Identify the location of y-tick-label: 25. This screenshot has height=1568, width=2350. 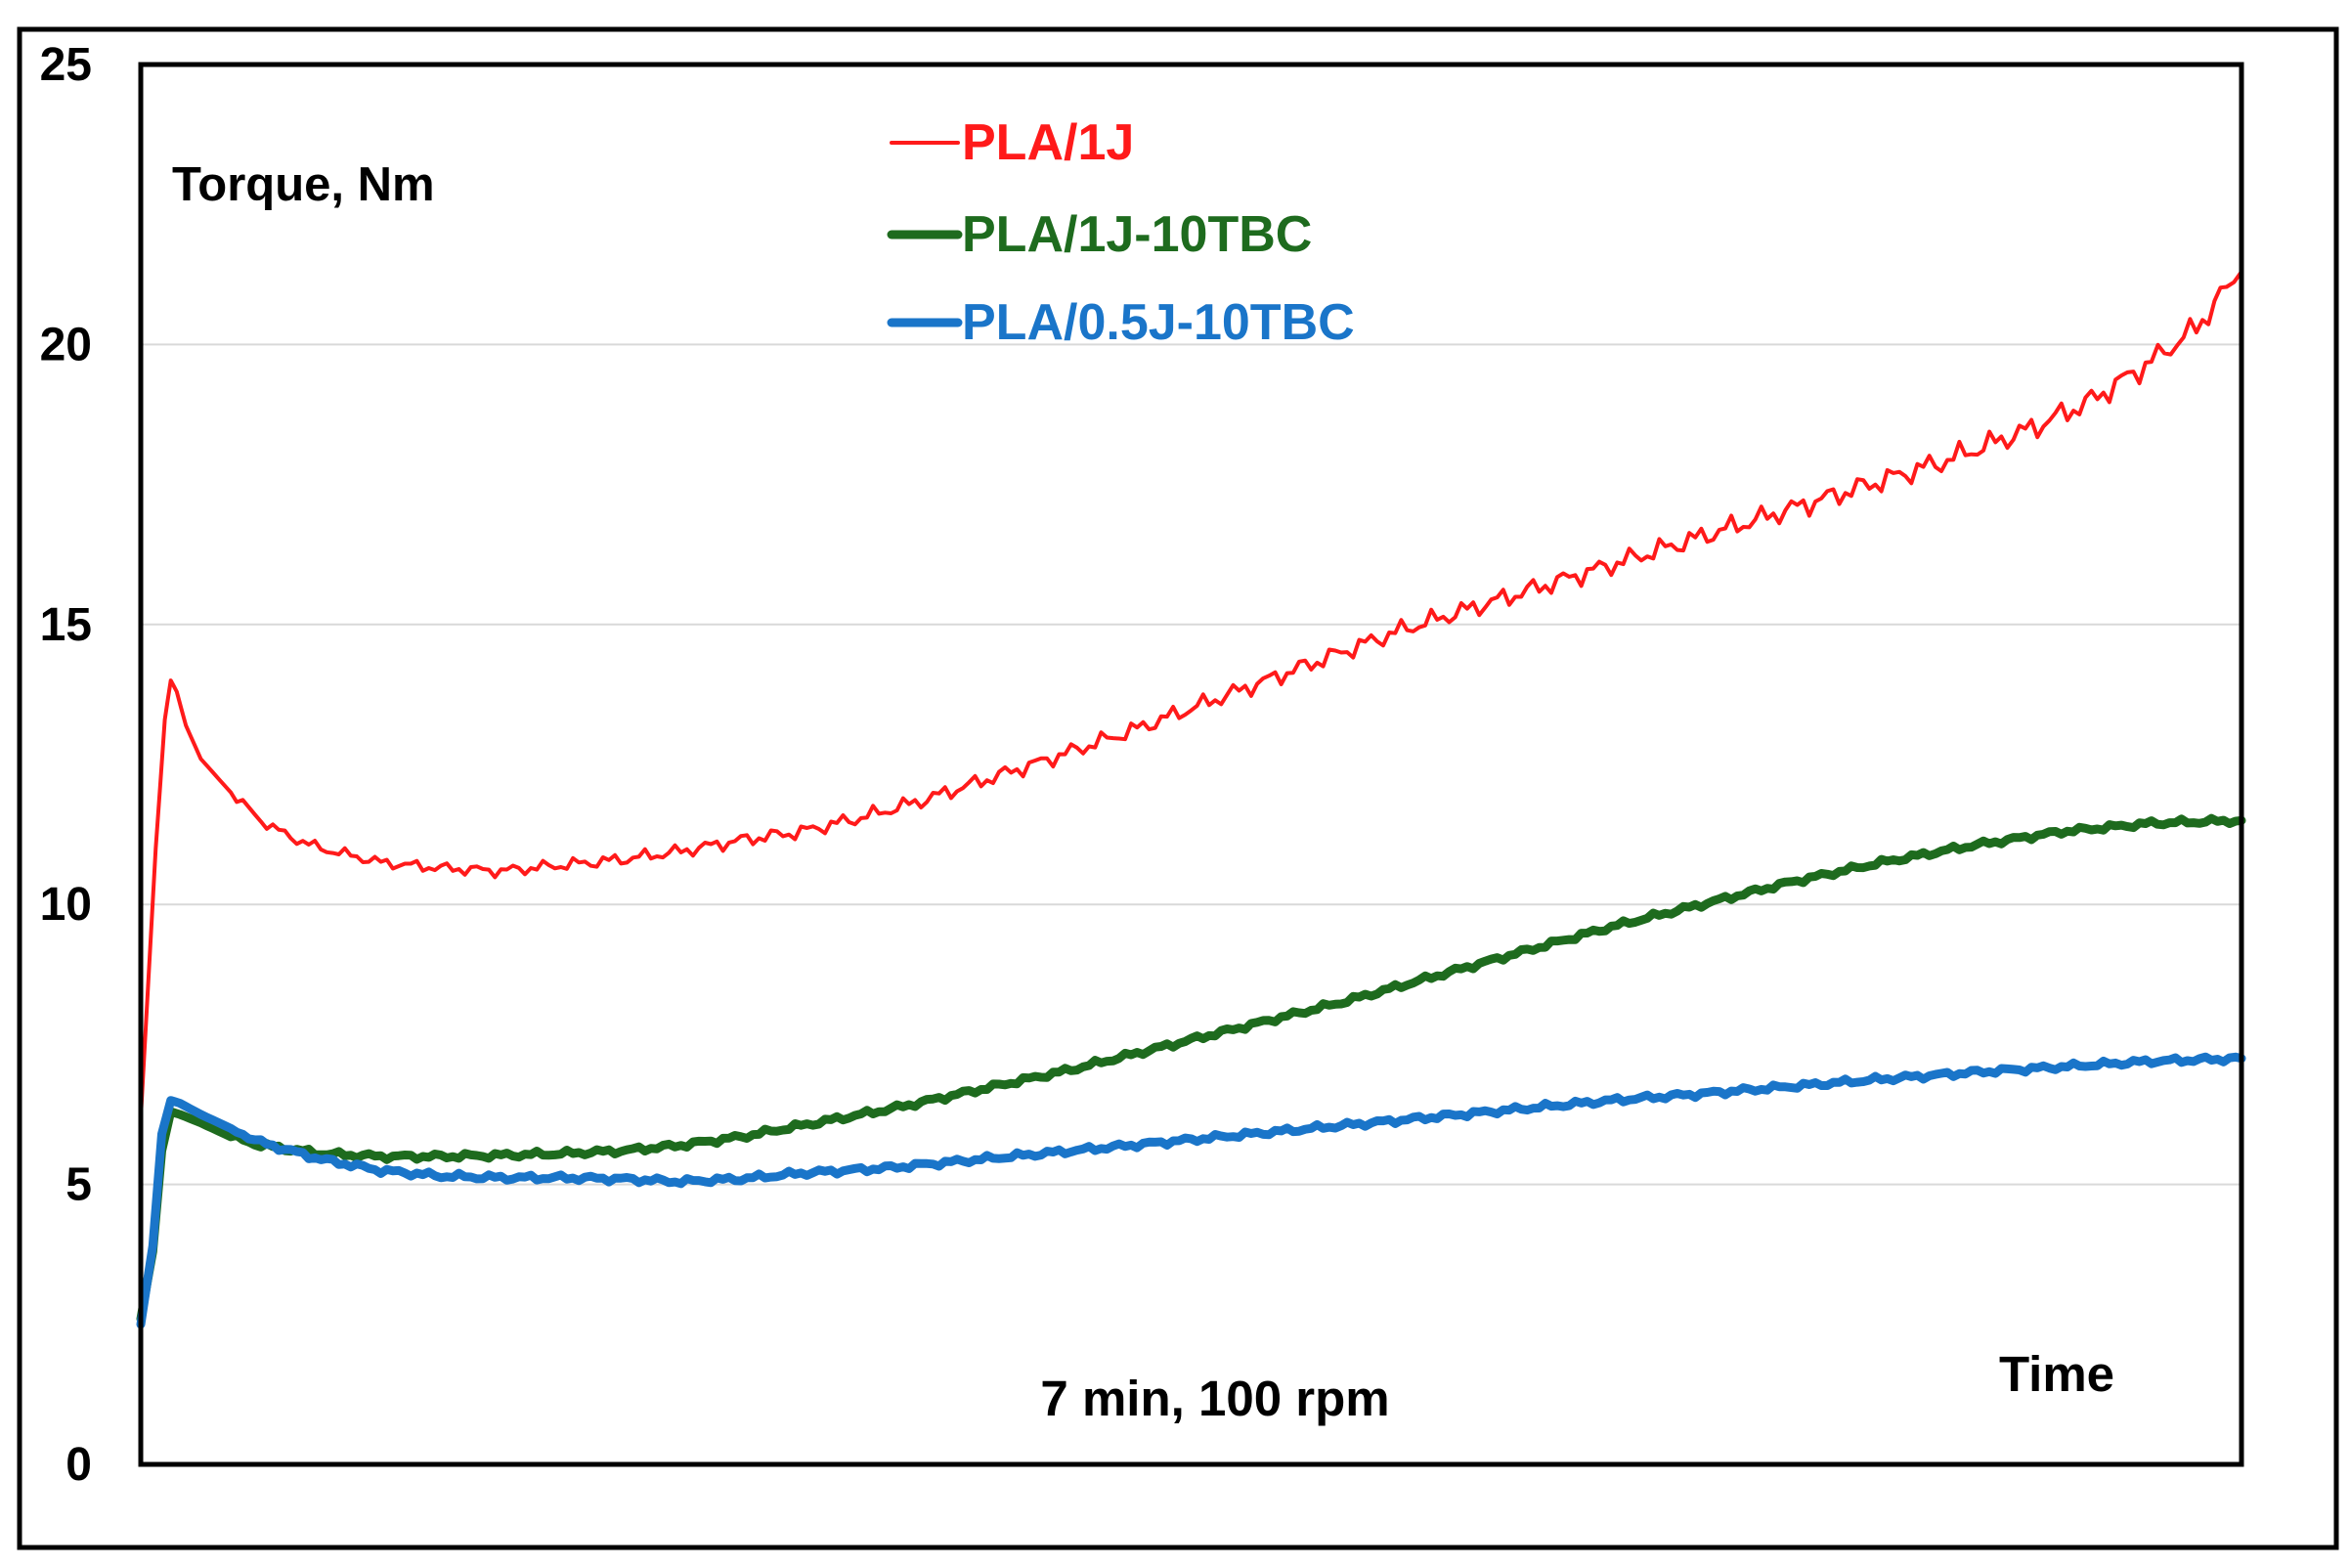
(66, 65).